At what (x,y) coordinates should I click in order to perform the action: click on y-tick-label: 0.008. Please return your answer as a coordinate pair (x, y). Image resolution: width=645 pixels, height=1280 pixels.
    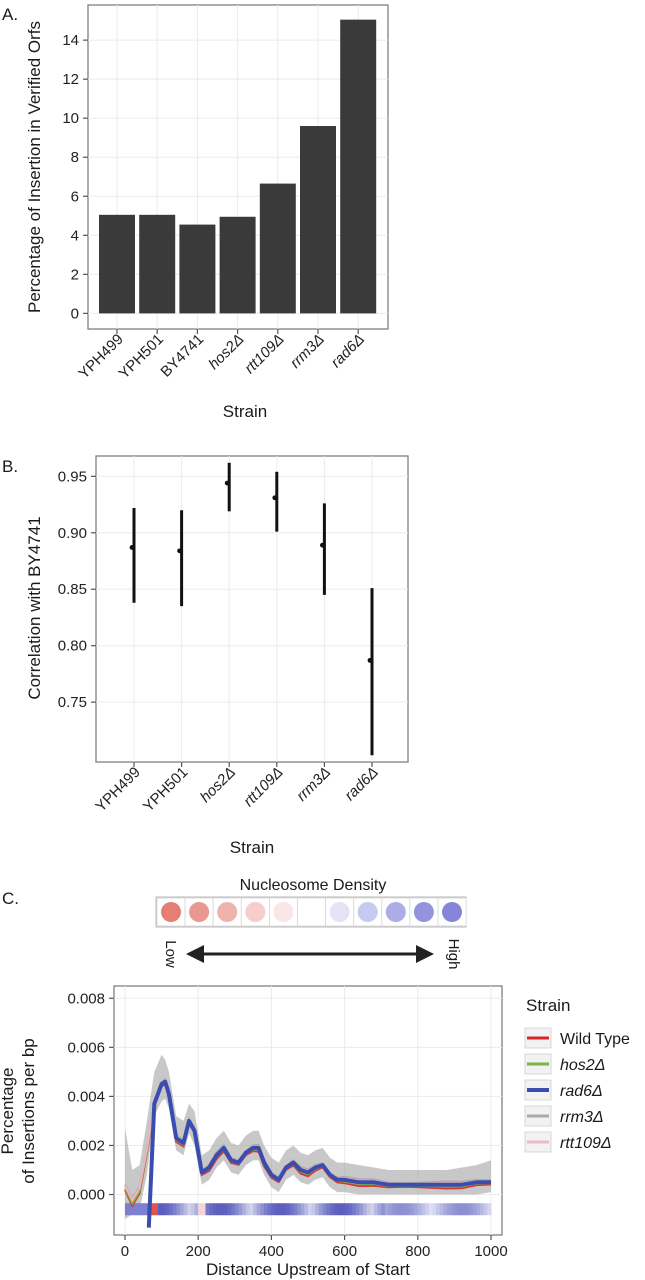
    Looking at the image, I should click on (86, 998).